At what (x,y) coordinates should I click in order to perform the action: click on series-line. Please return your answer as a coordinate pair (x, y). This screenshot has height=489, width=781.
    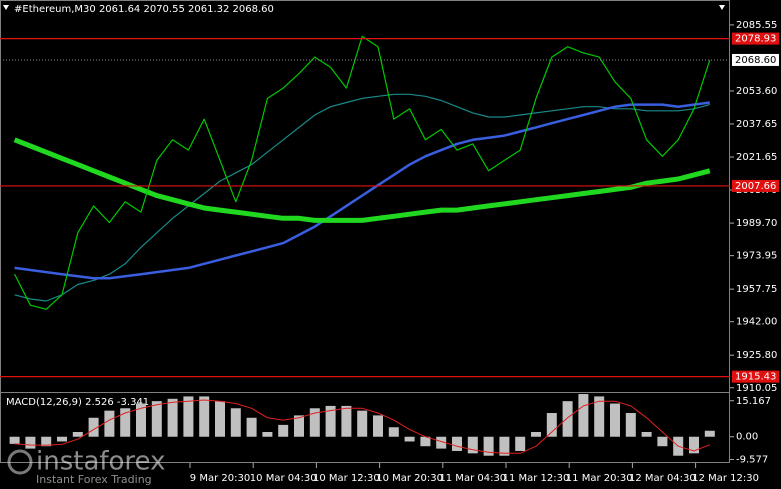
    Looking at the image, I should click on (362, 426).